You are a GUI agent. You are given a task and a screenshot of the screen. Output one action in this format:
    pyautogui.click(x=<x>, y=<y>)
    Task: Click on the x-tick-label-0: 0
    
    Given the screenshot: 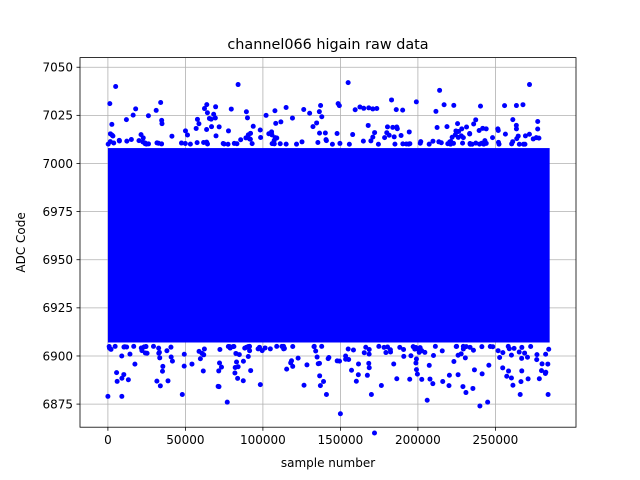 What is the action you would take?
    pyautogui.click(x=108, y=440)
    